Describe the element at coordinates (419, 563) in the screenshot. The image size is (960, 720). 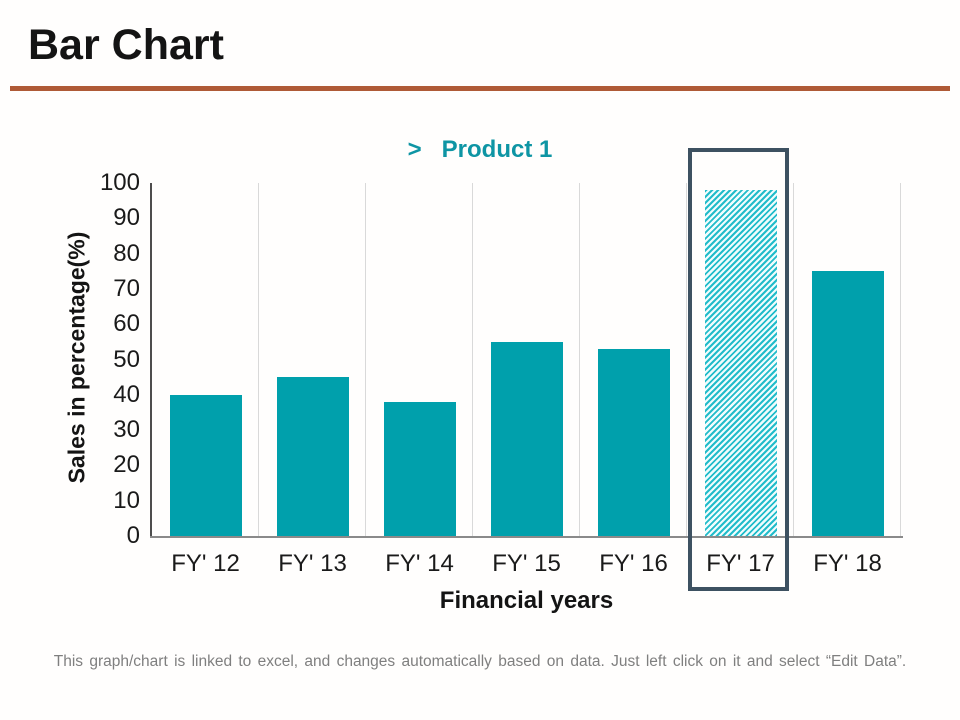
I see `x-tick-label: FY' 14` at that location.